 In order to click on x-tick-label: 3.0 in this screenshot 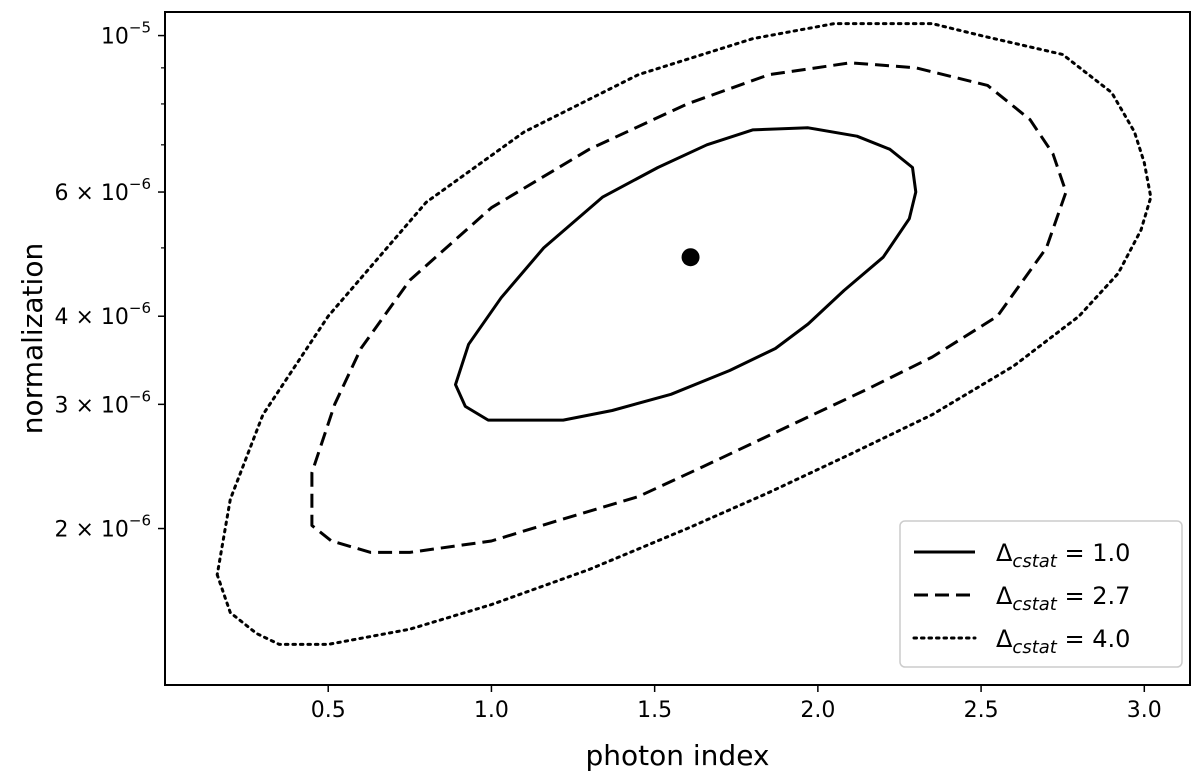, I will do `click(1144, 710)`.